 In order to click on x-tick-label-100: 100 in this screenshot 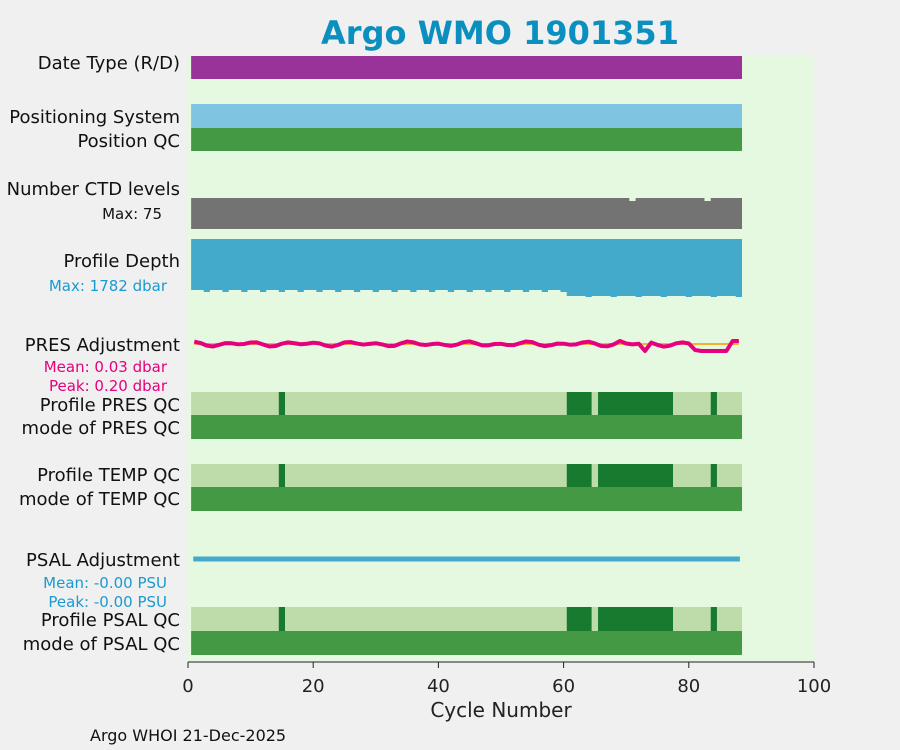, I will do `click(814, 686)`.